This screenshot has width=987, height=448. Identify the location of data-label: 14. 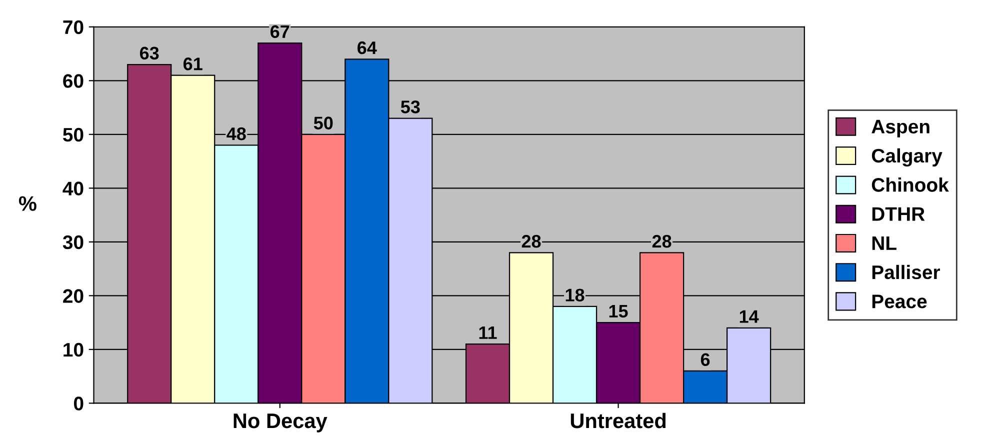
(749, 316).